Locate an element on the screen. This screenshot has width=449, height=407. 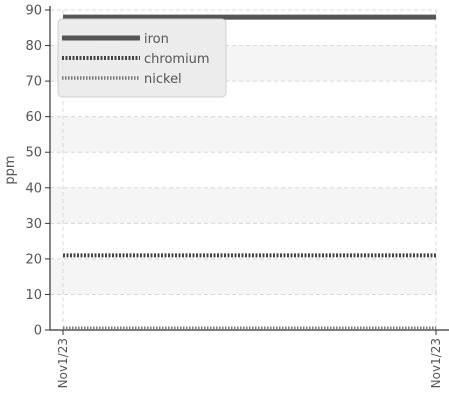
legend-label-chromium: chromium is located at coordinates (177, 59).